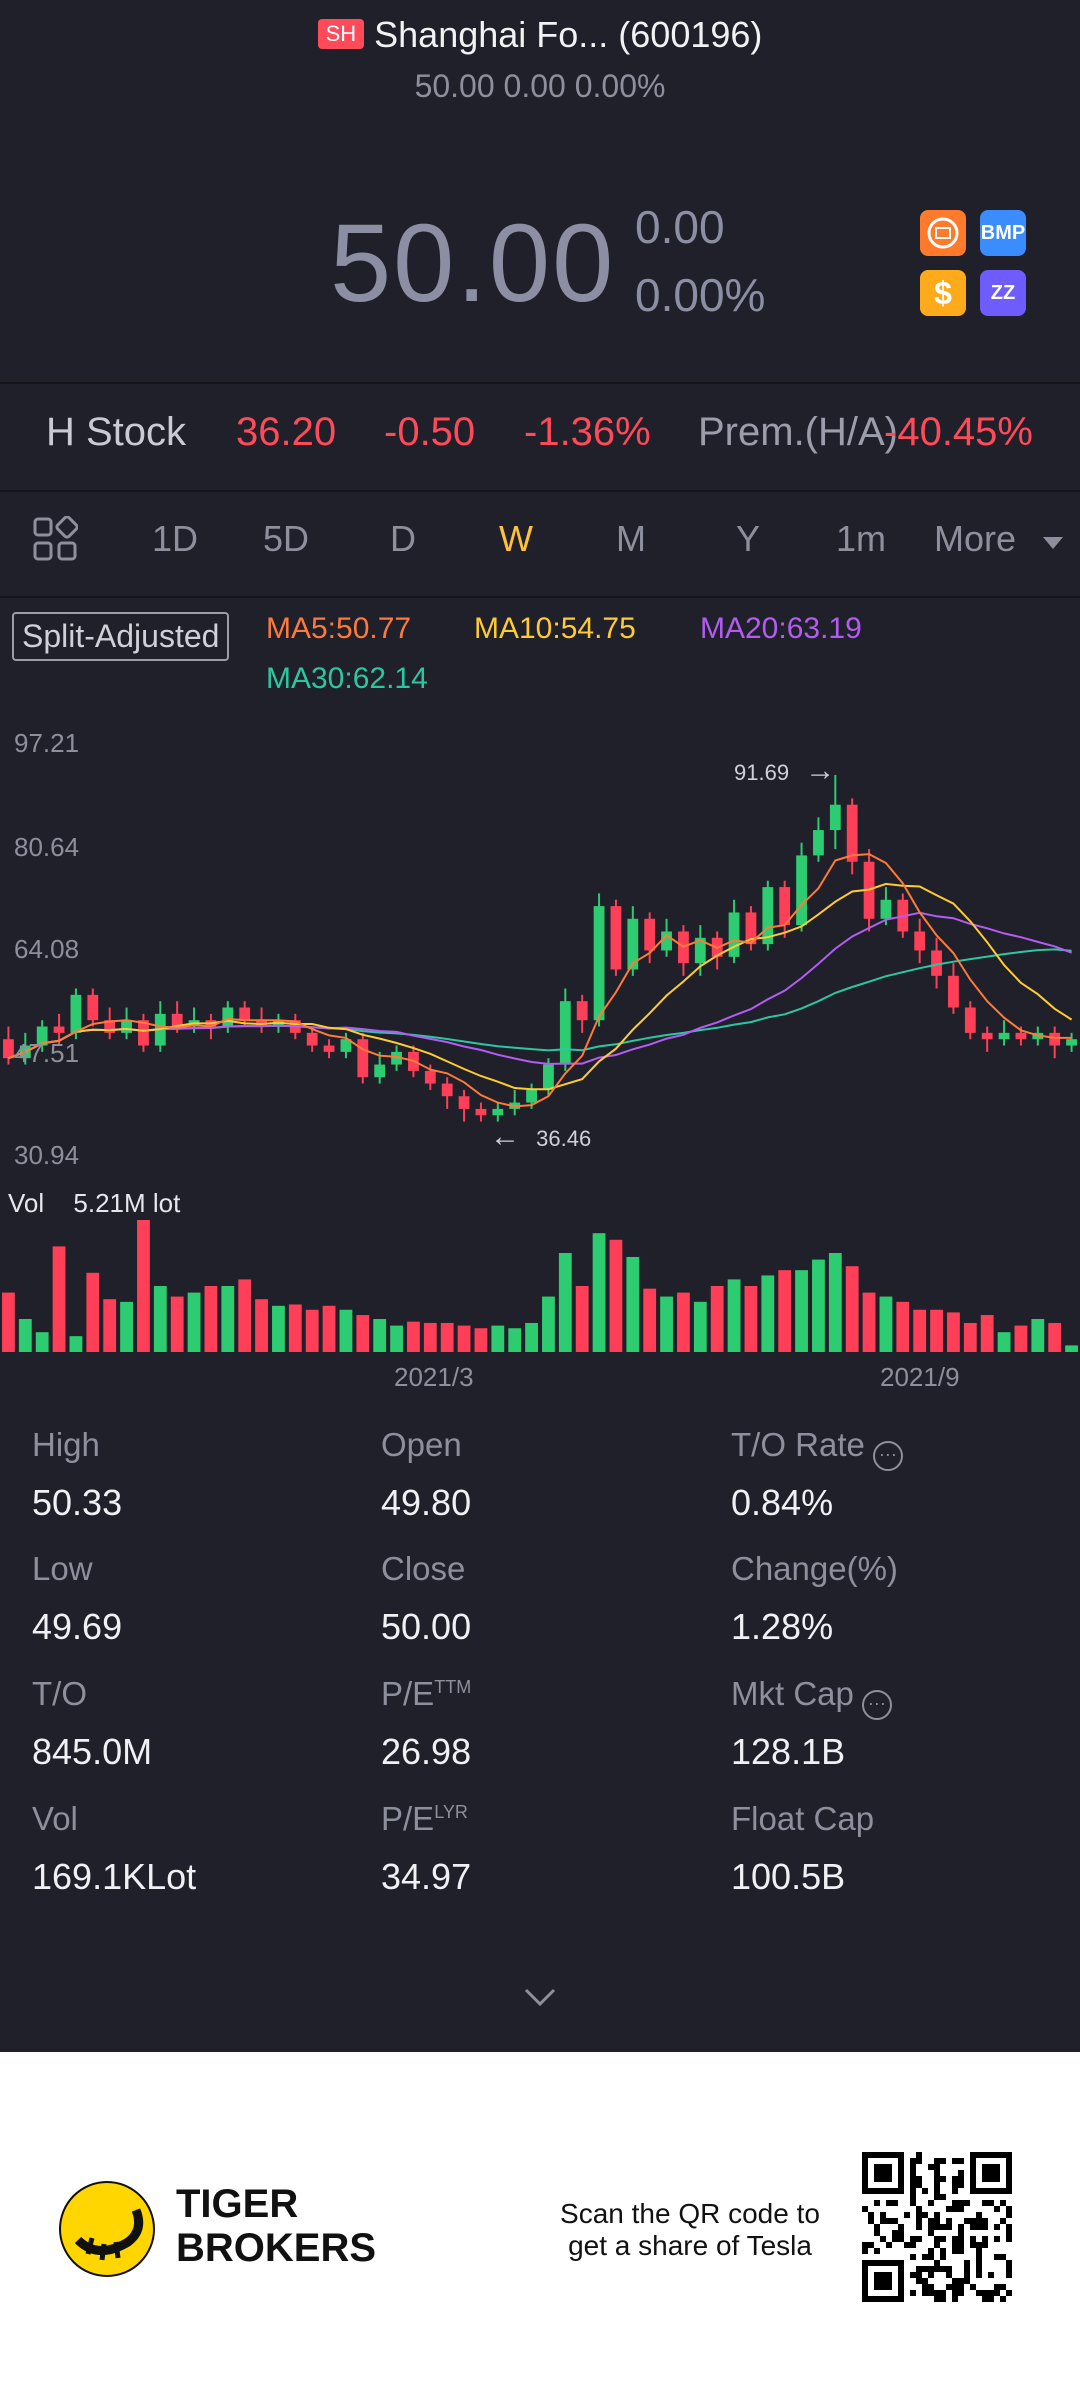  Describe the element at coordinates (121, 636) in the screenshot. I see `split-adjusted-toggle: Split-Adjusted` at that location.